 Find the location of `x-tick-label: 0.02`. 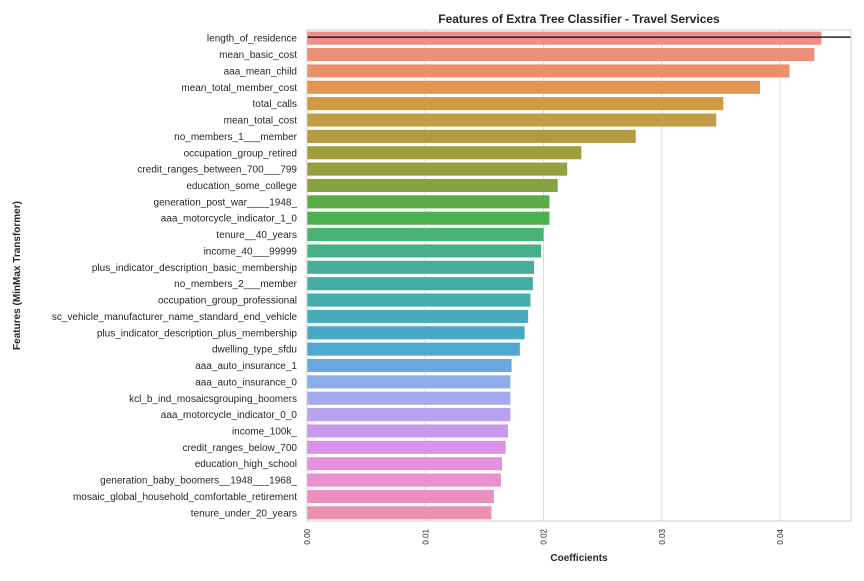

x-tick-label: 0.02 is located at coordinates (544, 536).